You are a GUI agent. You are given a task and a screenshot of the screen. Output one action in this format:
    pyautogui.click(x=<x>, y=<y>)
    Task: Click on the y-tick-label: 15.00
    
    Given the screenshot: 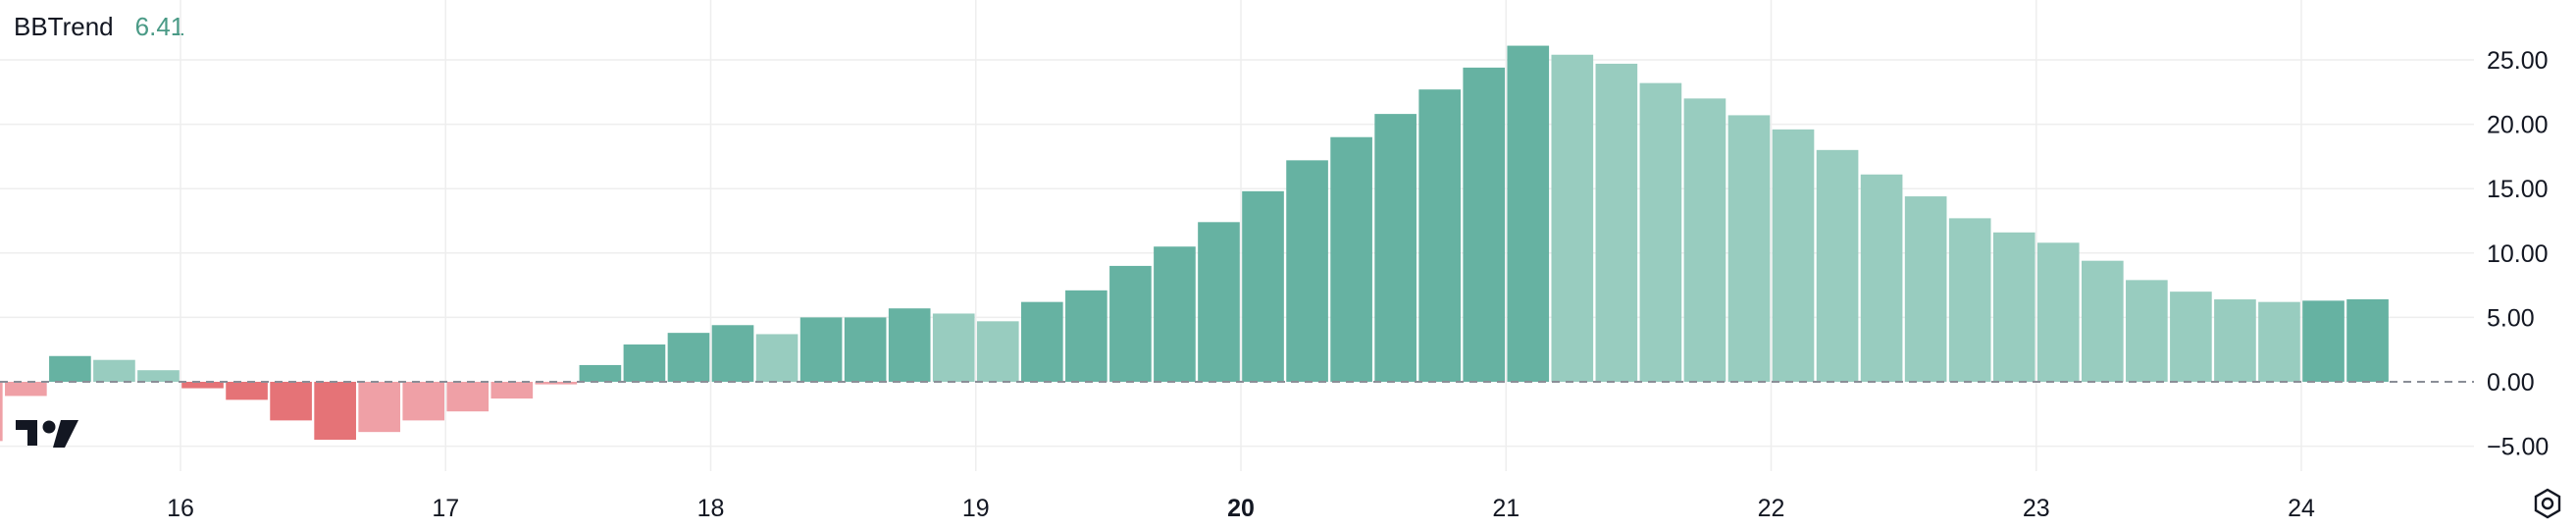 What is the action you would take?
    pyautogui.click(x=2518, y=189)
    